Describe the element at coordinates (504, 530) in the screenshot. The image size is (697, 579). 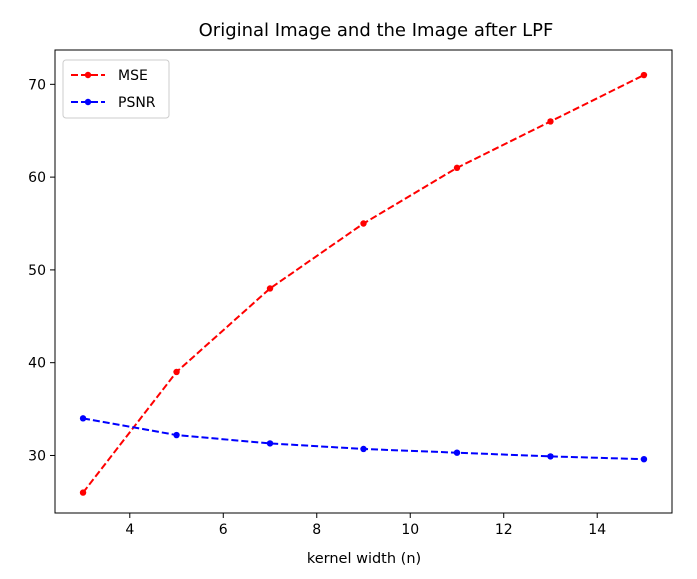
I see `x-tick-label: 12` at that location.